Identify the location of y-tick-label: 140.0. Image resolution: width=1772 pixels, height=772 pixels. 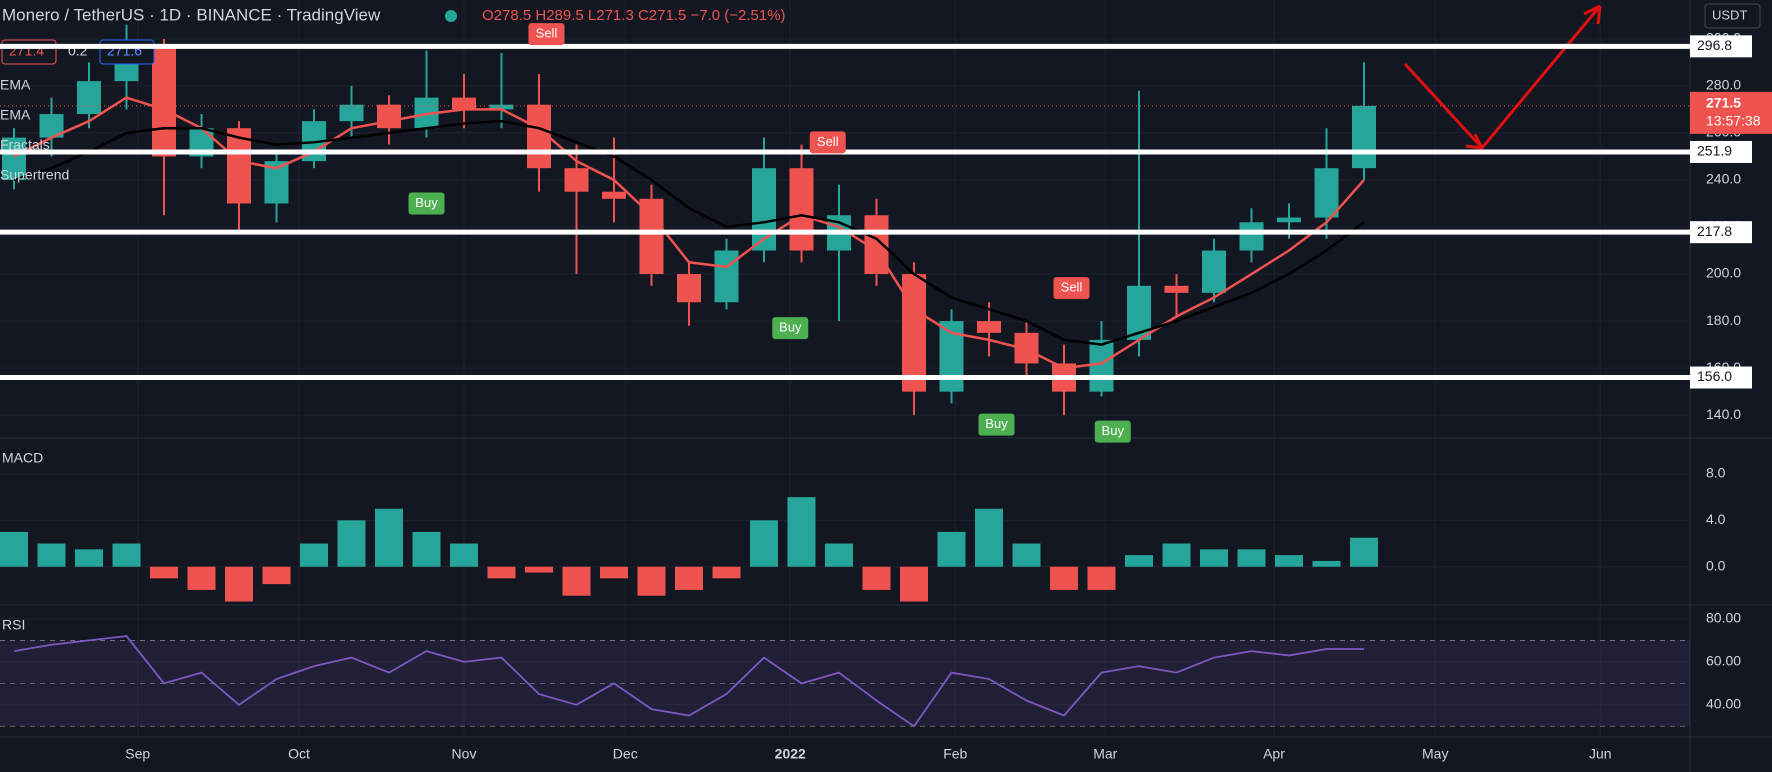
(1723, 414).